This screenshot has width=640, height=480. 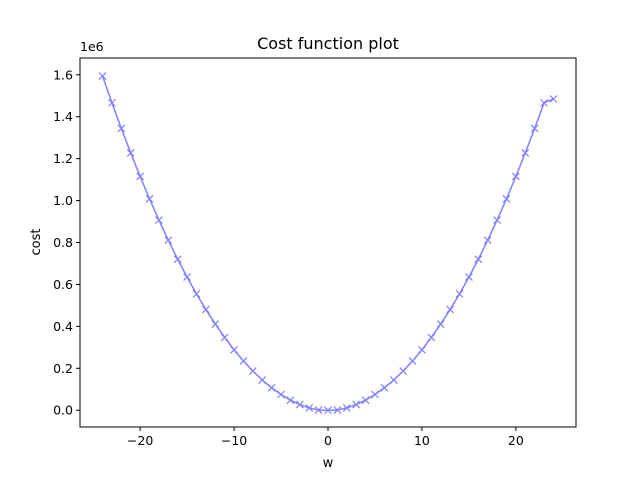 What do you see at coordinates (63, 410) in the screenshot?
I see `y-tick-label: 0.0` at bounding box center [63, 410].